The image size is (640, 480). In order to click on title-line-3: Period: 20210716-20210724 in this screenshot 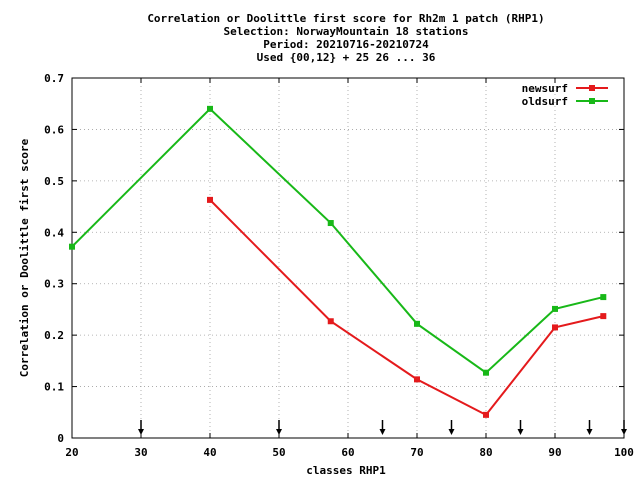, I will do `click(346, 44)`.